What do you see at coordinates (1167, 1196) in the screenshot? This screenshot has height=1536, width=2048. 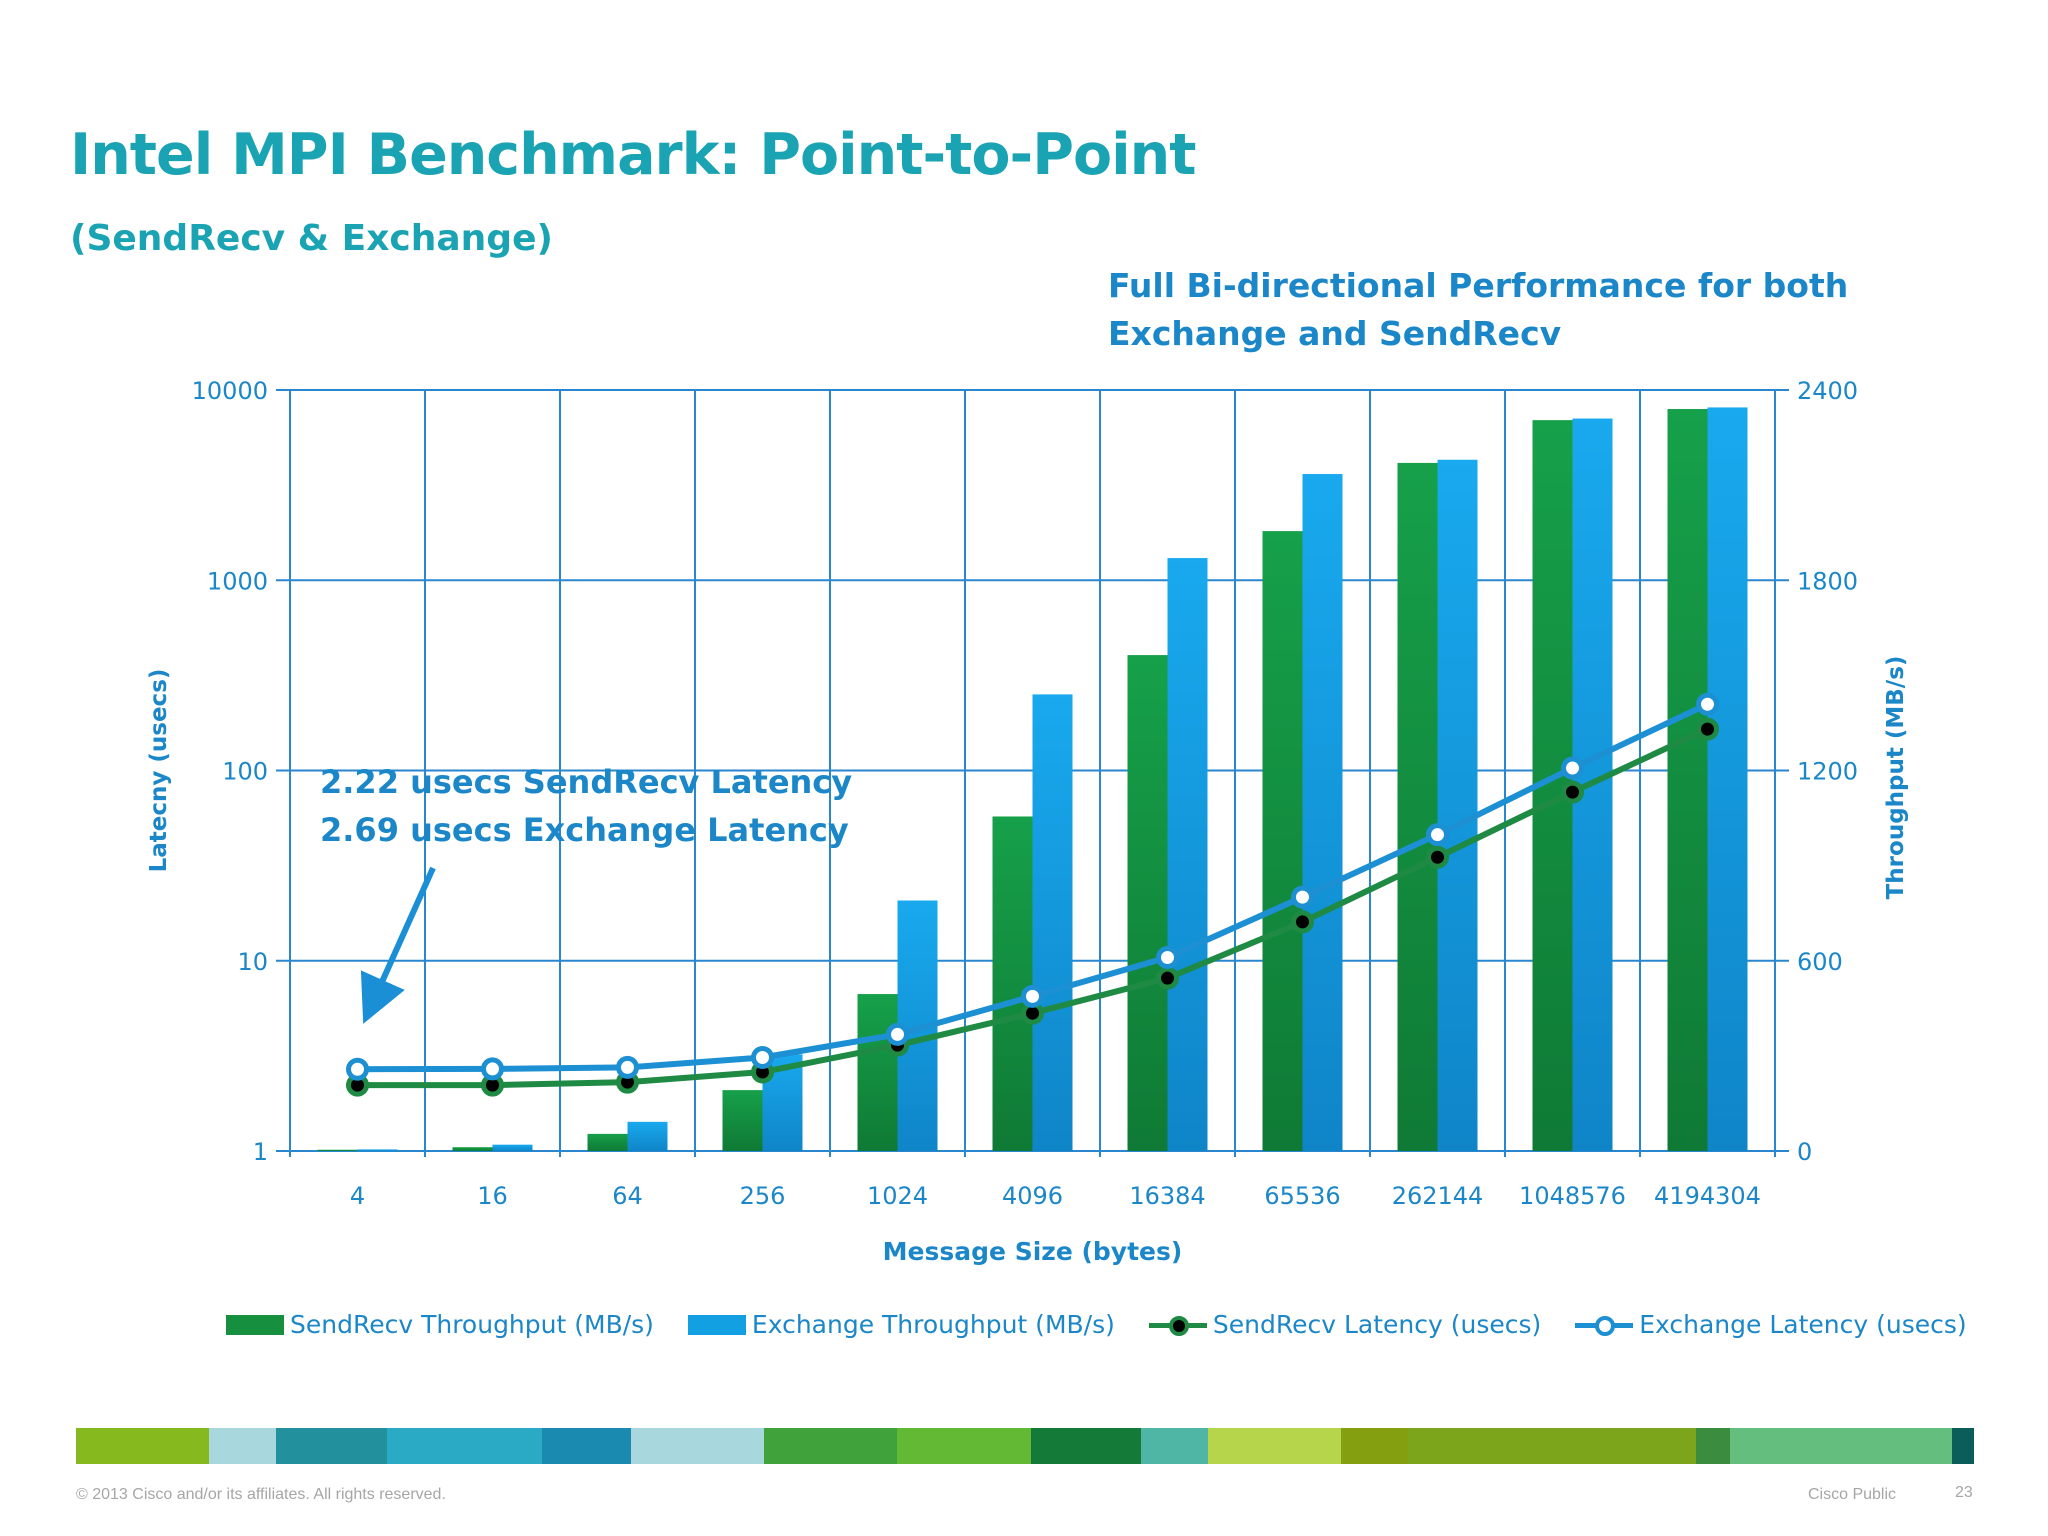 I see `x-tick-label: 16384` at bounding box center [1167, 1196].